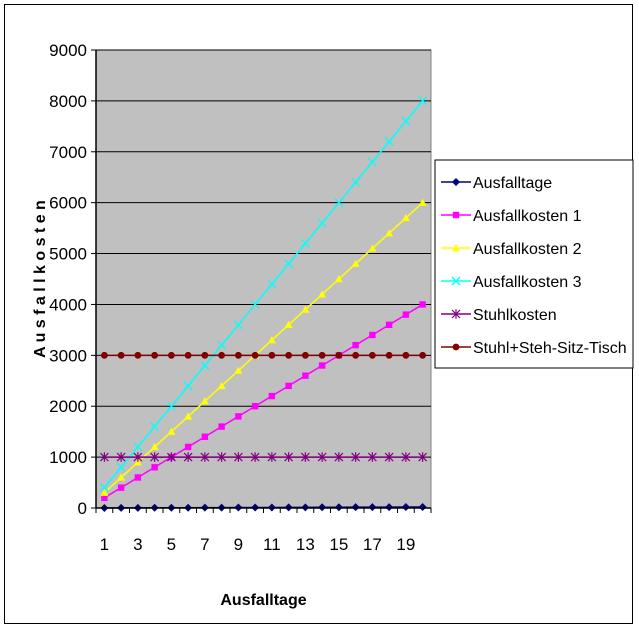 The height and width of the screenshot is (630, 639). What do you see at coordinates (68, 254) in the screenshot?
I see `y-tick-label: 5000` at bounding box center [68, 254].